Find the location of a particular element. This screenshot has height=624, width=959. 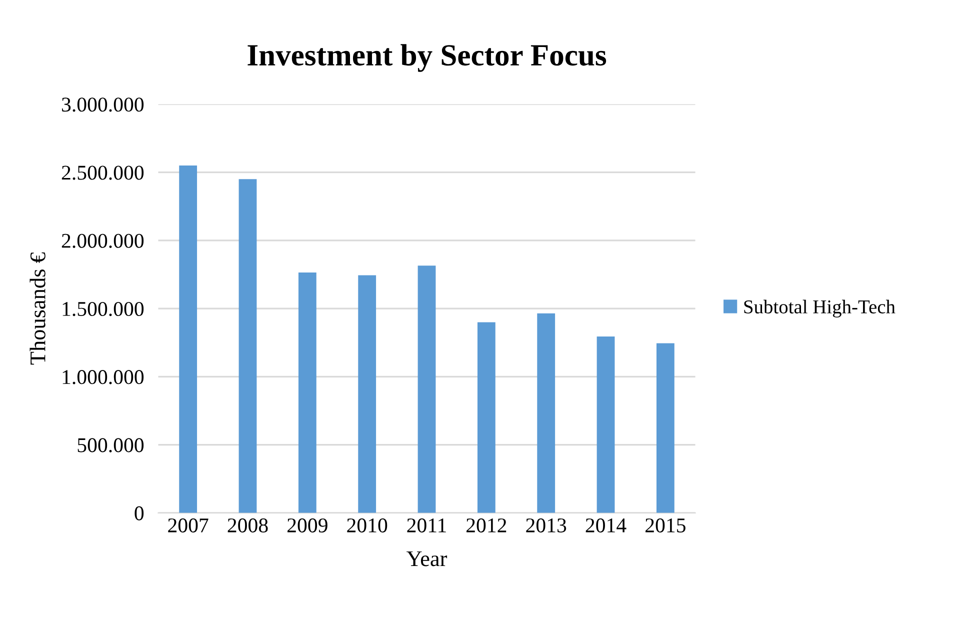

y-tick-label: 2.500.000 is located at coordinates (103, 173).